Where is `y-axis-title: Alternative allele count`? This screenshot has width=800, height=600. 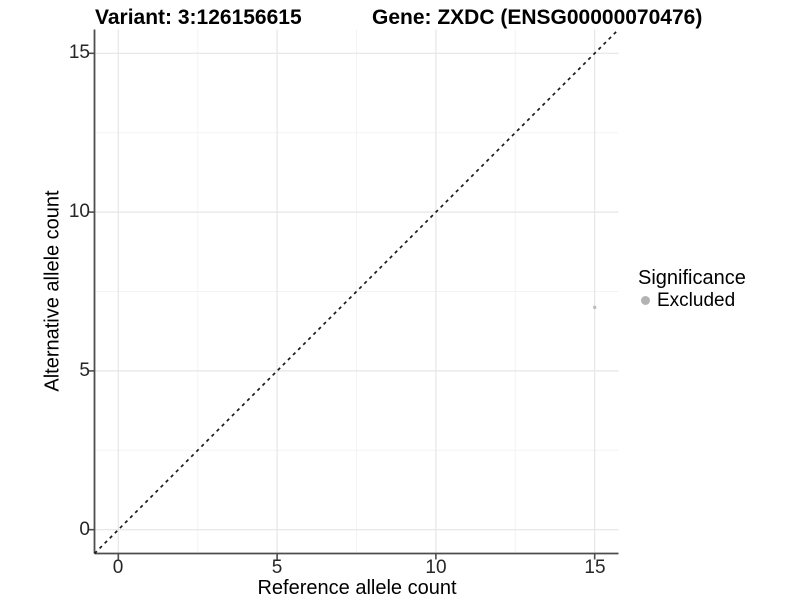
y-axis-title: Alternative allele count is located at coordinates (52, 291).